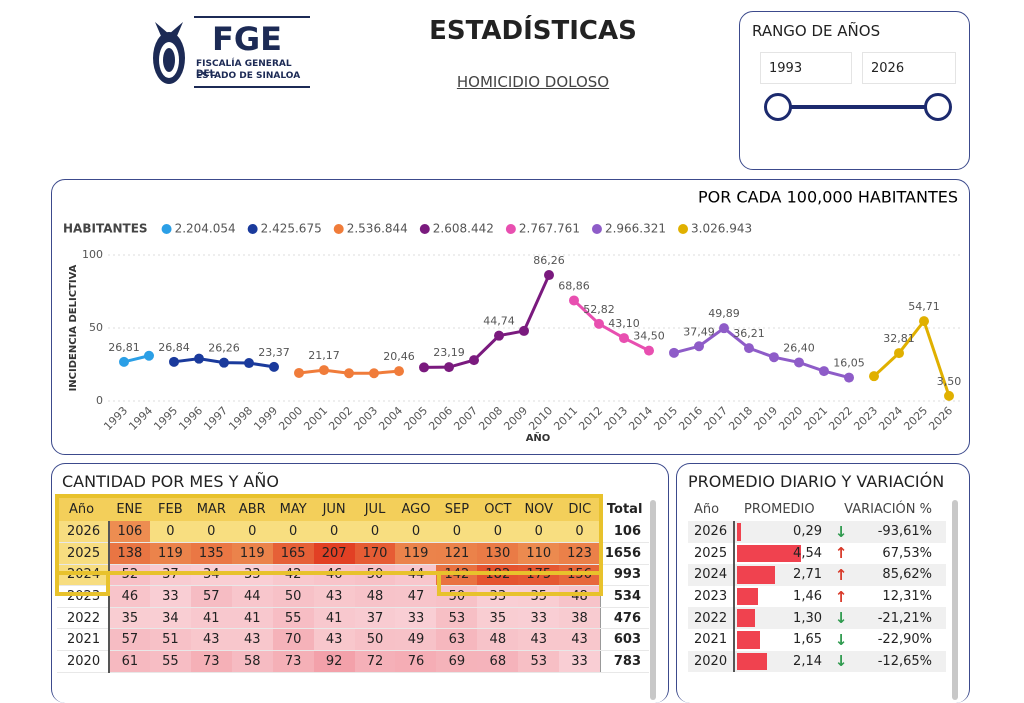  What do you see at coordinates (457, 553) in the screenshot?
I see `value-cell: 121` at bounding box center [457, 553].